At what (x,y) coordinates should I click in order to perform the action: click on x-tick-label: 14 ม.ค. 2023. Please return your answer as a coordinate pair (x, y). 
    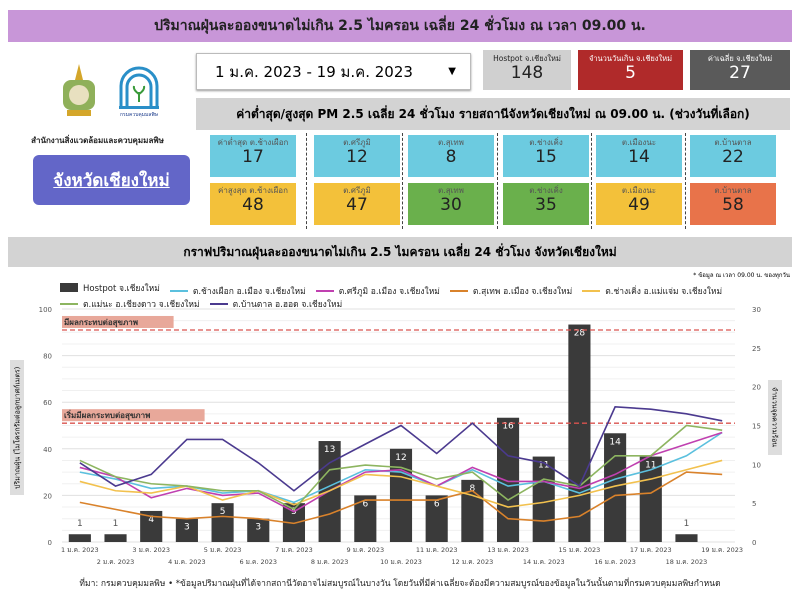
    Looking at the image, I should click on (544, 562).